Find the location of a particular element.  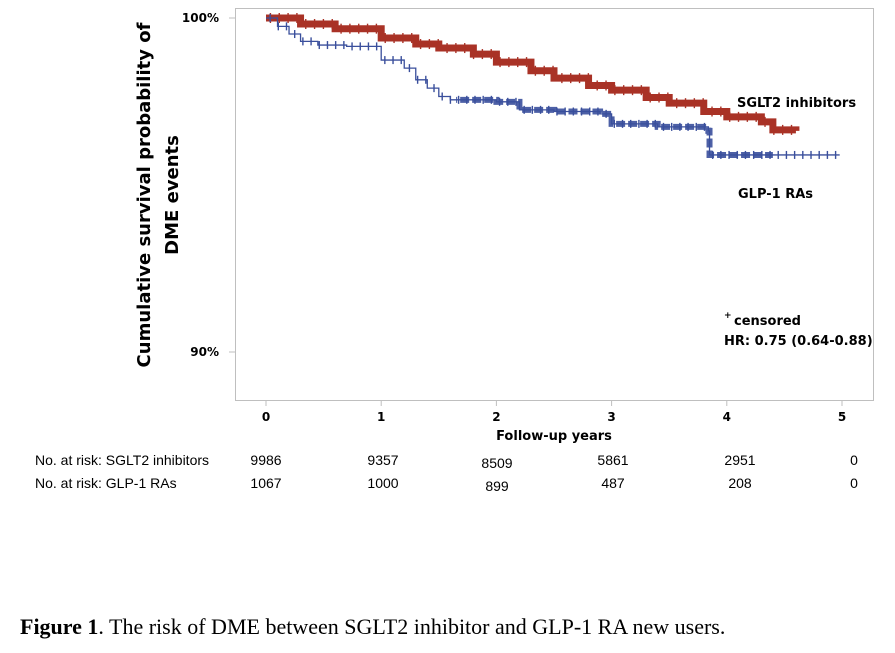

x-axis-label: Follow-up years is located at coordinates (554, 436).